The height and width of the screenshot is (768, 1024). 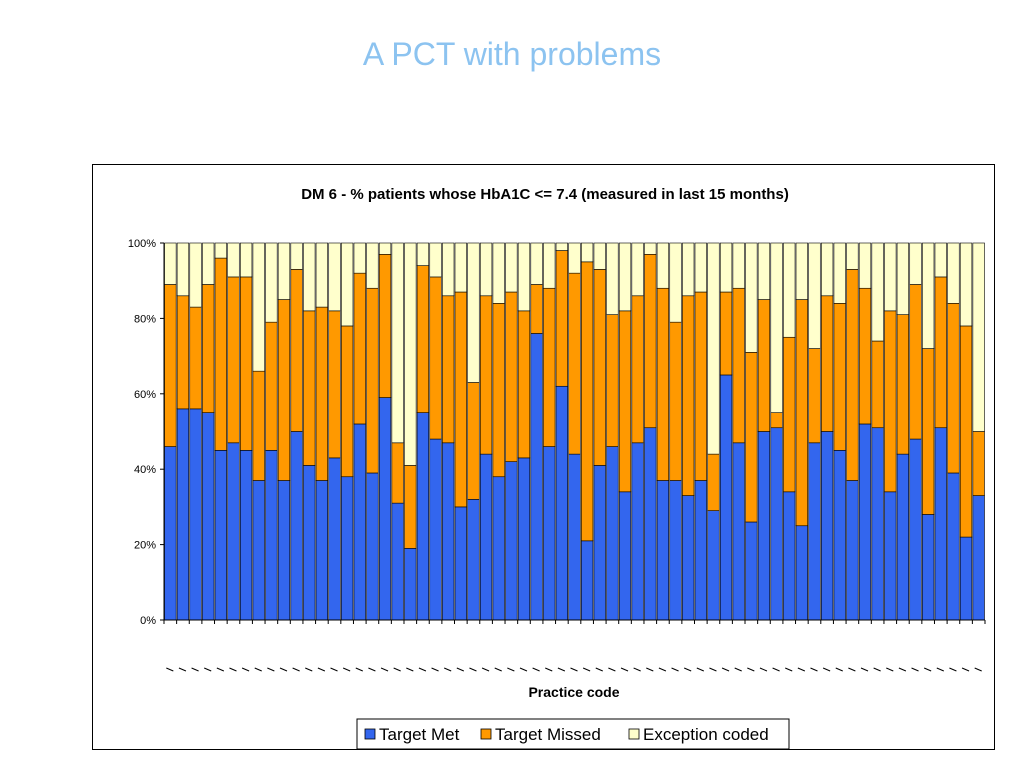 What do you see at coordinates (145, 470) in the screenshot?
I see `y-tick-label: 40%` at bounding box center [145, 470].